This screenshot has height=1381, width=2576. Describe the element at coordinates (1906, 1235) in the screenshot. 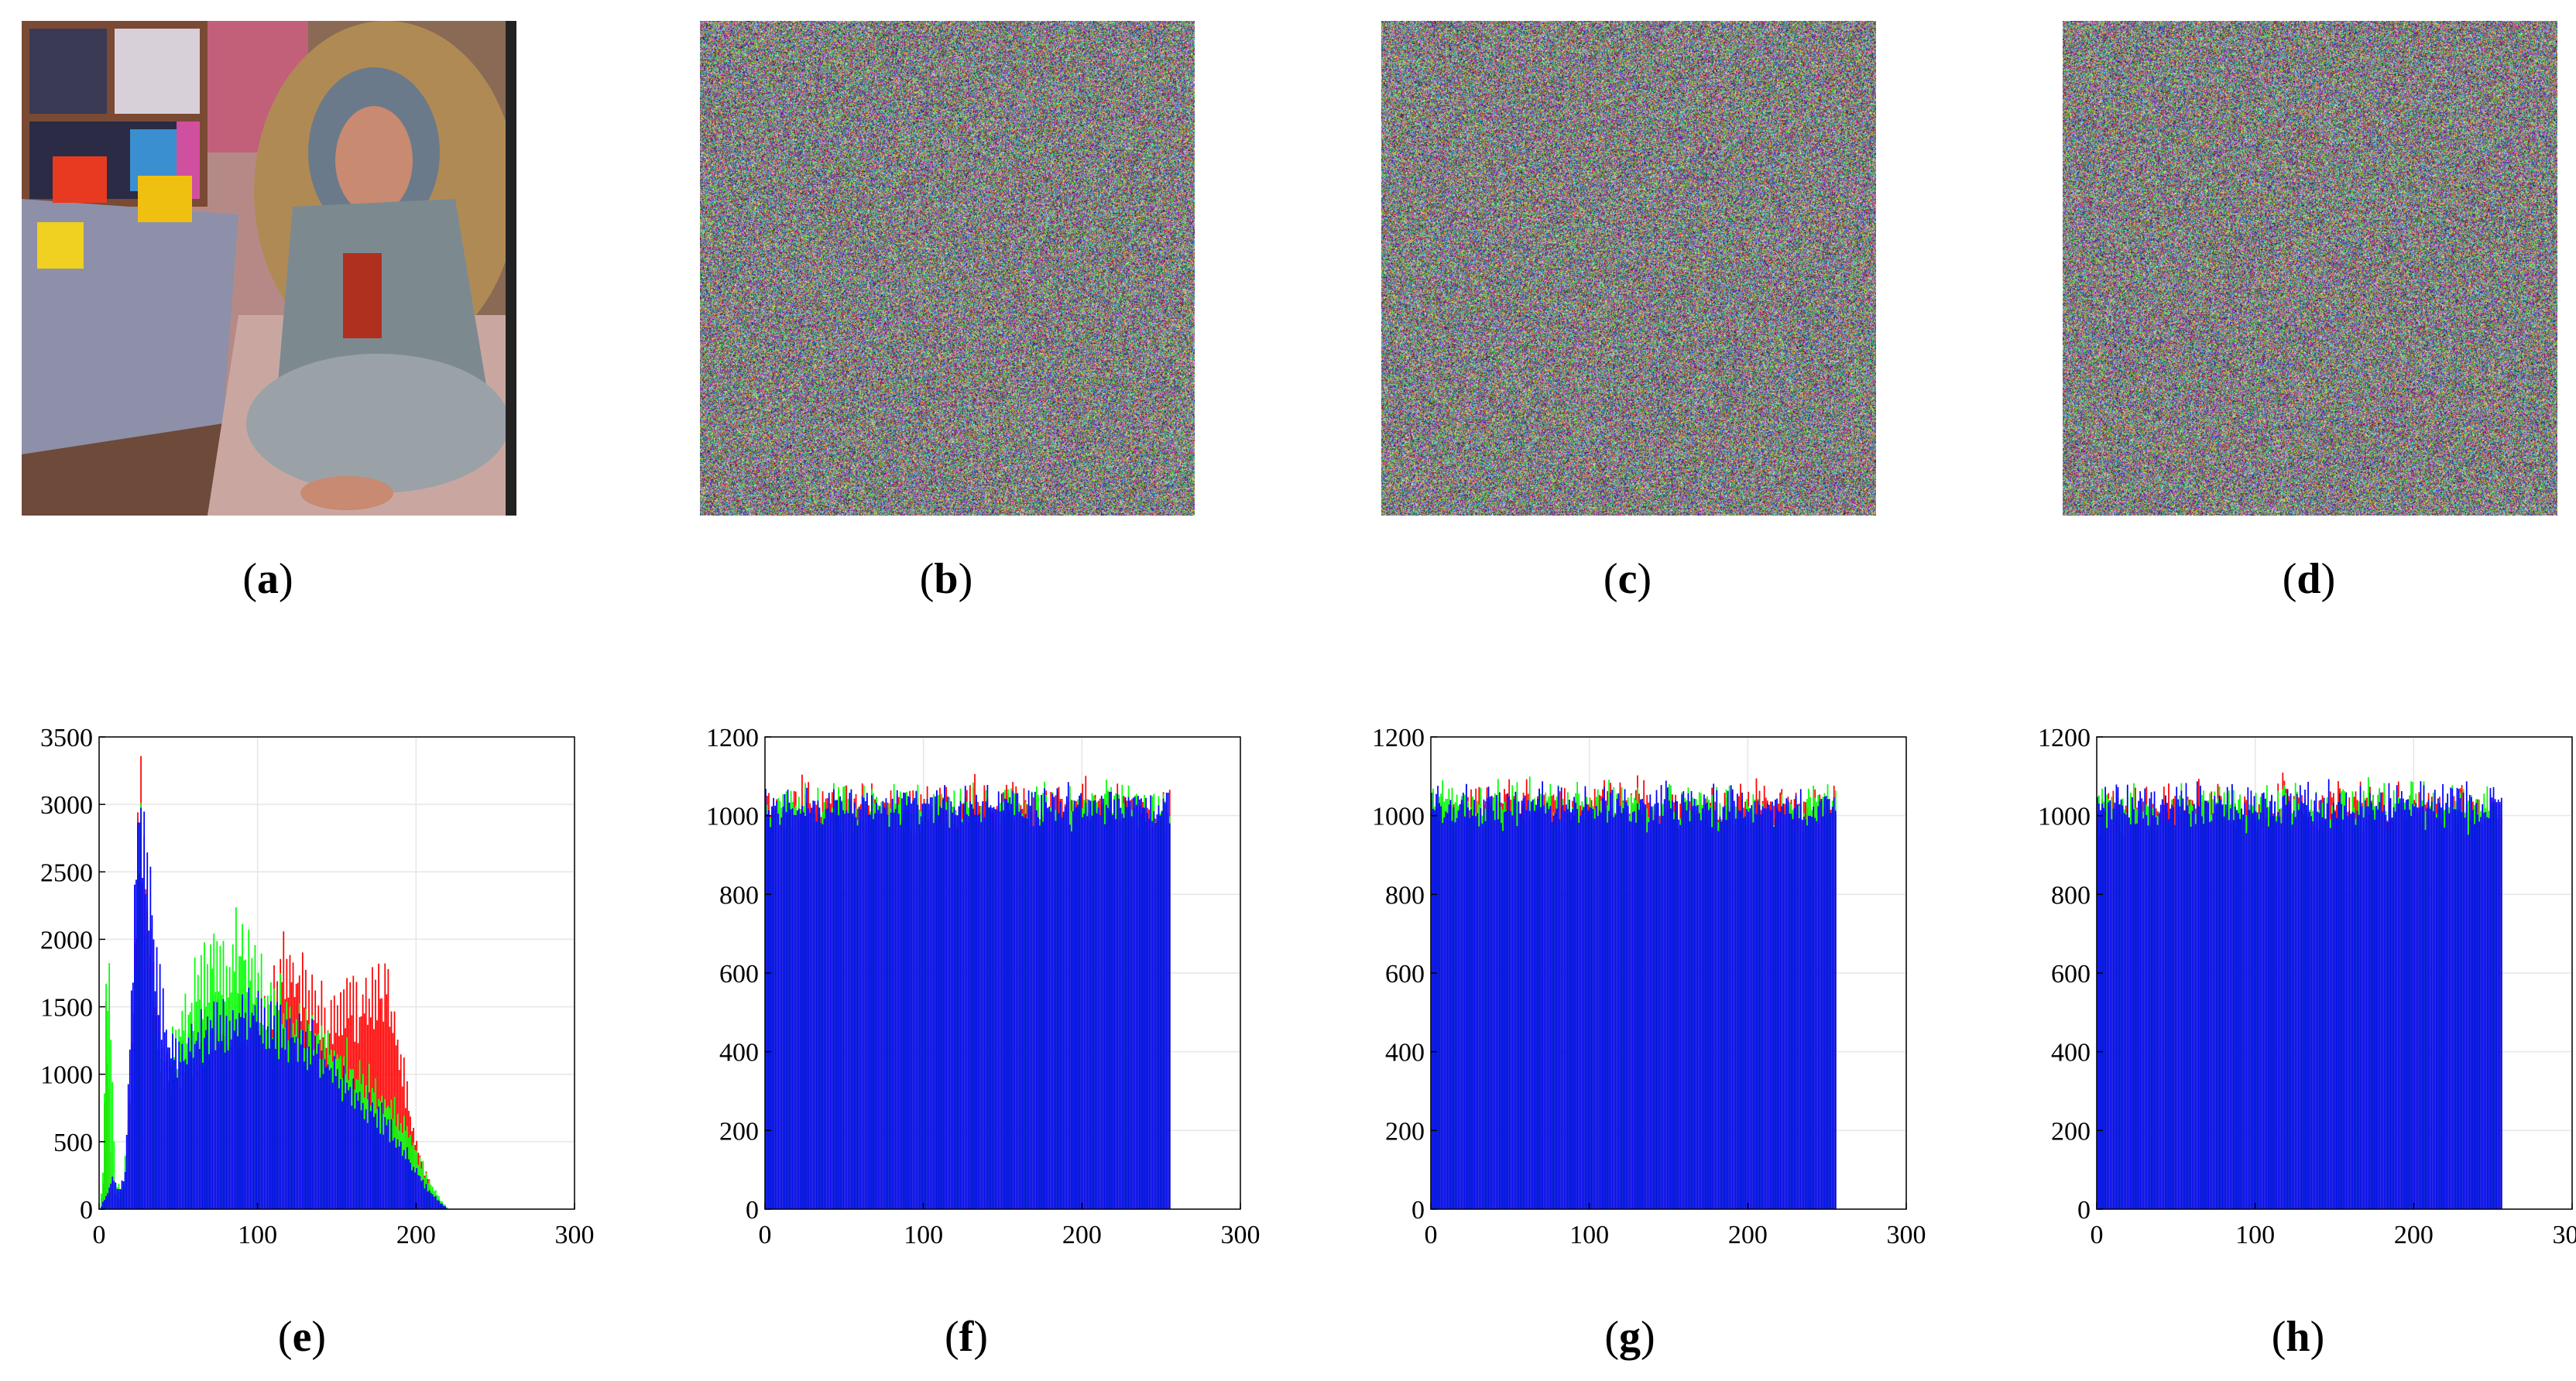

I see `x-tick-label: 300` at that location.